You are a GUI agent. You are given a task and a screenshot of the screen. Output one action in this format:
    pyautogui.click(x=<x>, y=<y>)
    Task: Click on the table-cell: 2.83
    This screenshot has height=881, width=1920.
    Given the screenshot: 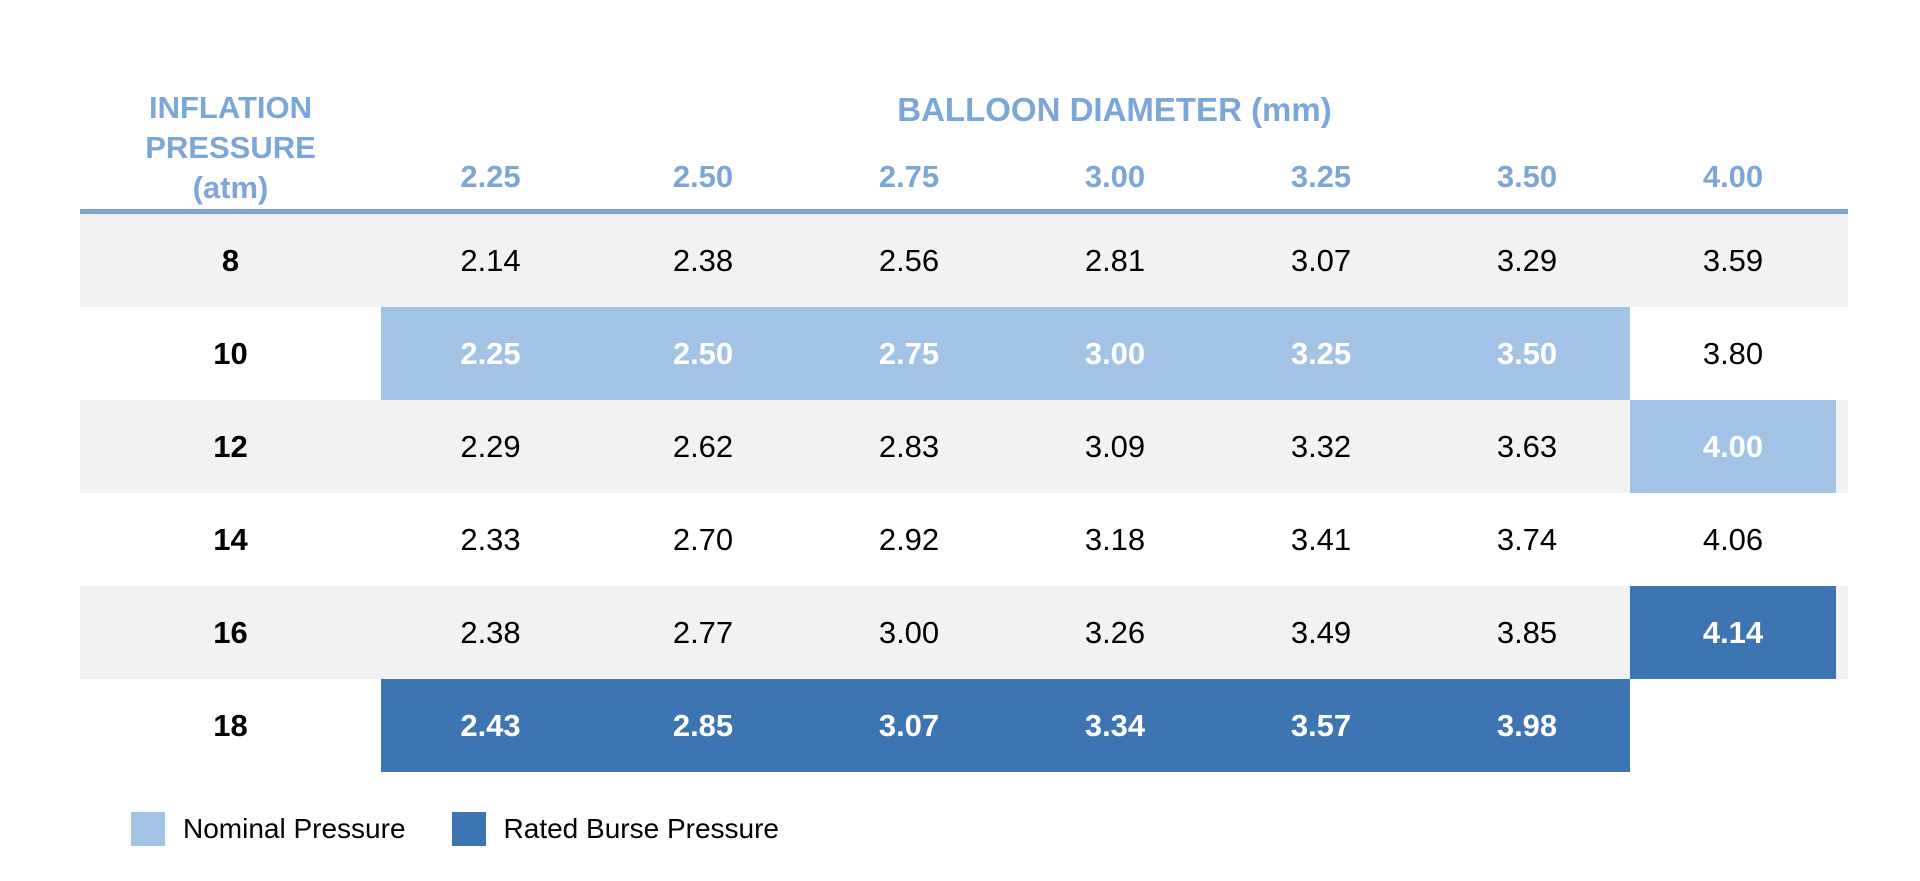 What is the action you would take?
    pyautogui.click(x=909, y=446)
    